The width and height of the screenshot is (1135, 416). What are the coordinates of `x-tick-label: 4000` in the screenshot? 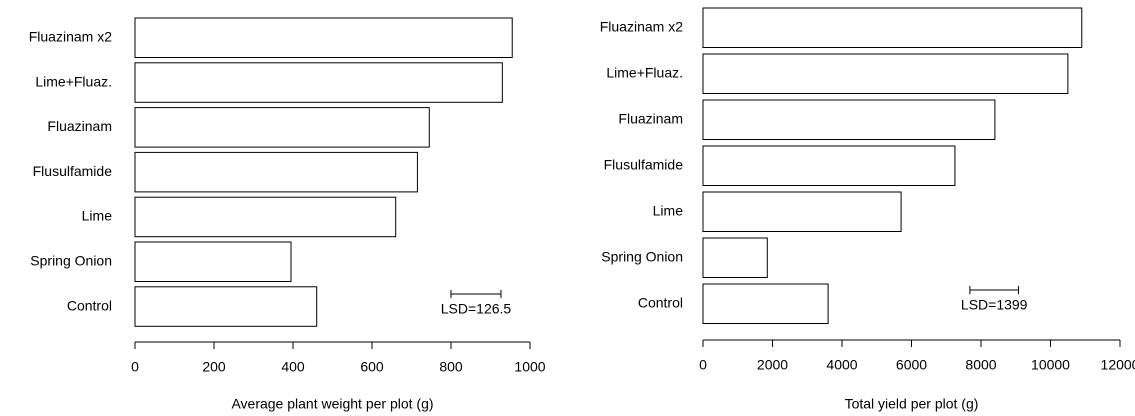 It's located at (841, 365).